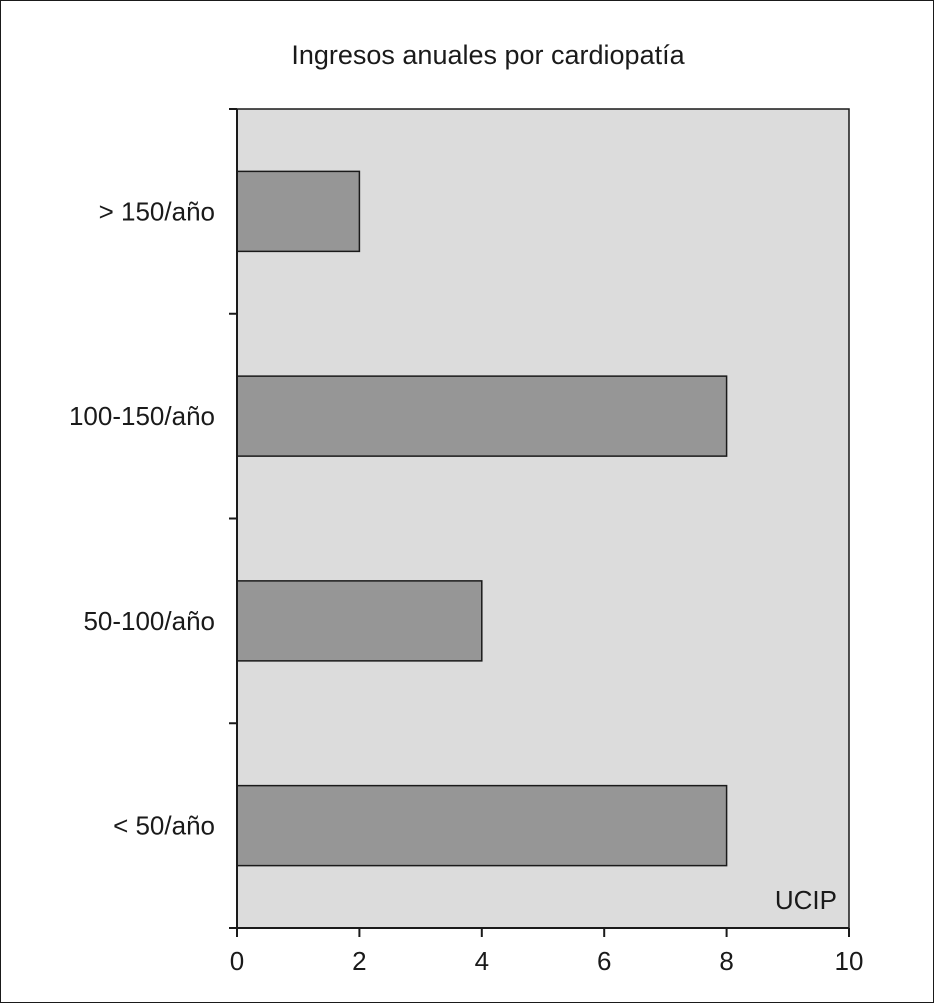 The width and height of the screenshot is (934, 1003). What do you see at coordinates (237, 961) in the screenshot?
I see `x-tick-label: 0` at bounding box center [237, 961].